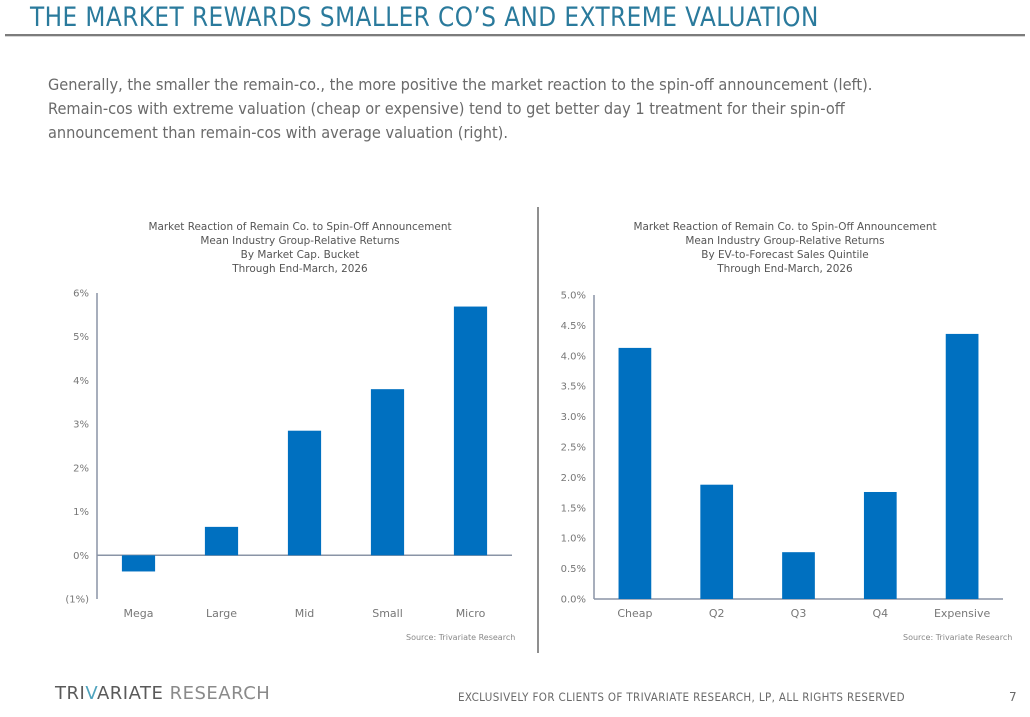  Describe the element at coordinates (717, 613) in the screenshot. I see `x-category-label: Q2` at that location.